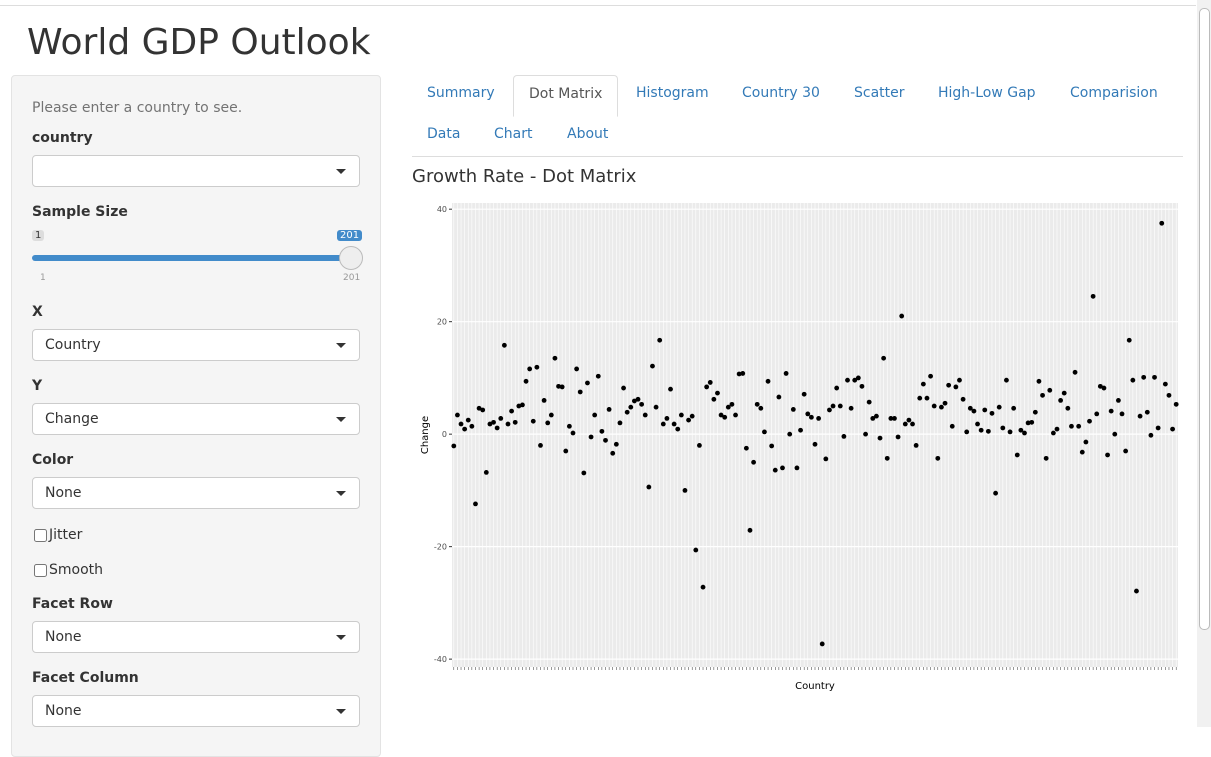 The height and width of the screenshot is (757, 1211). Describe the element at coordinates (1114, 93) in the screenshot. I see `tab: Comparision` at that location.